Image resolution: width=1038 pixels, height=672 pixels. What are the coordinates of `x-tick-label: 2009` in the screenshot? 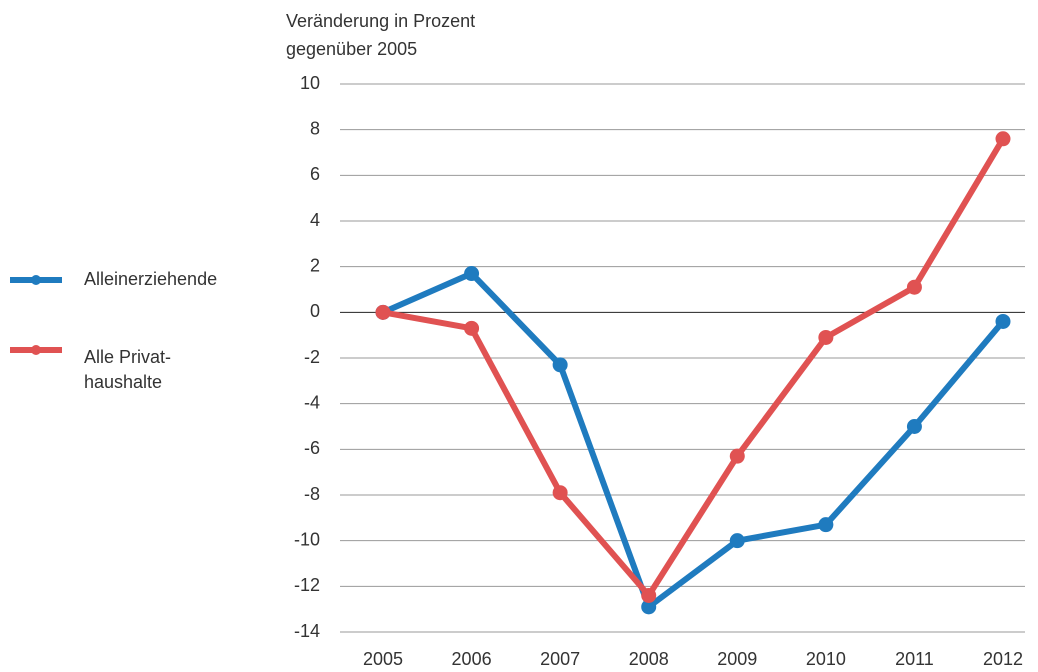 It's located at (737, 659).